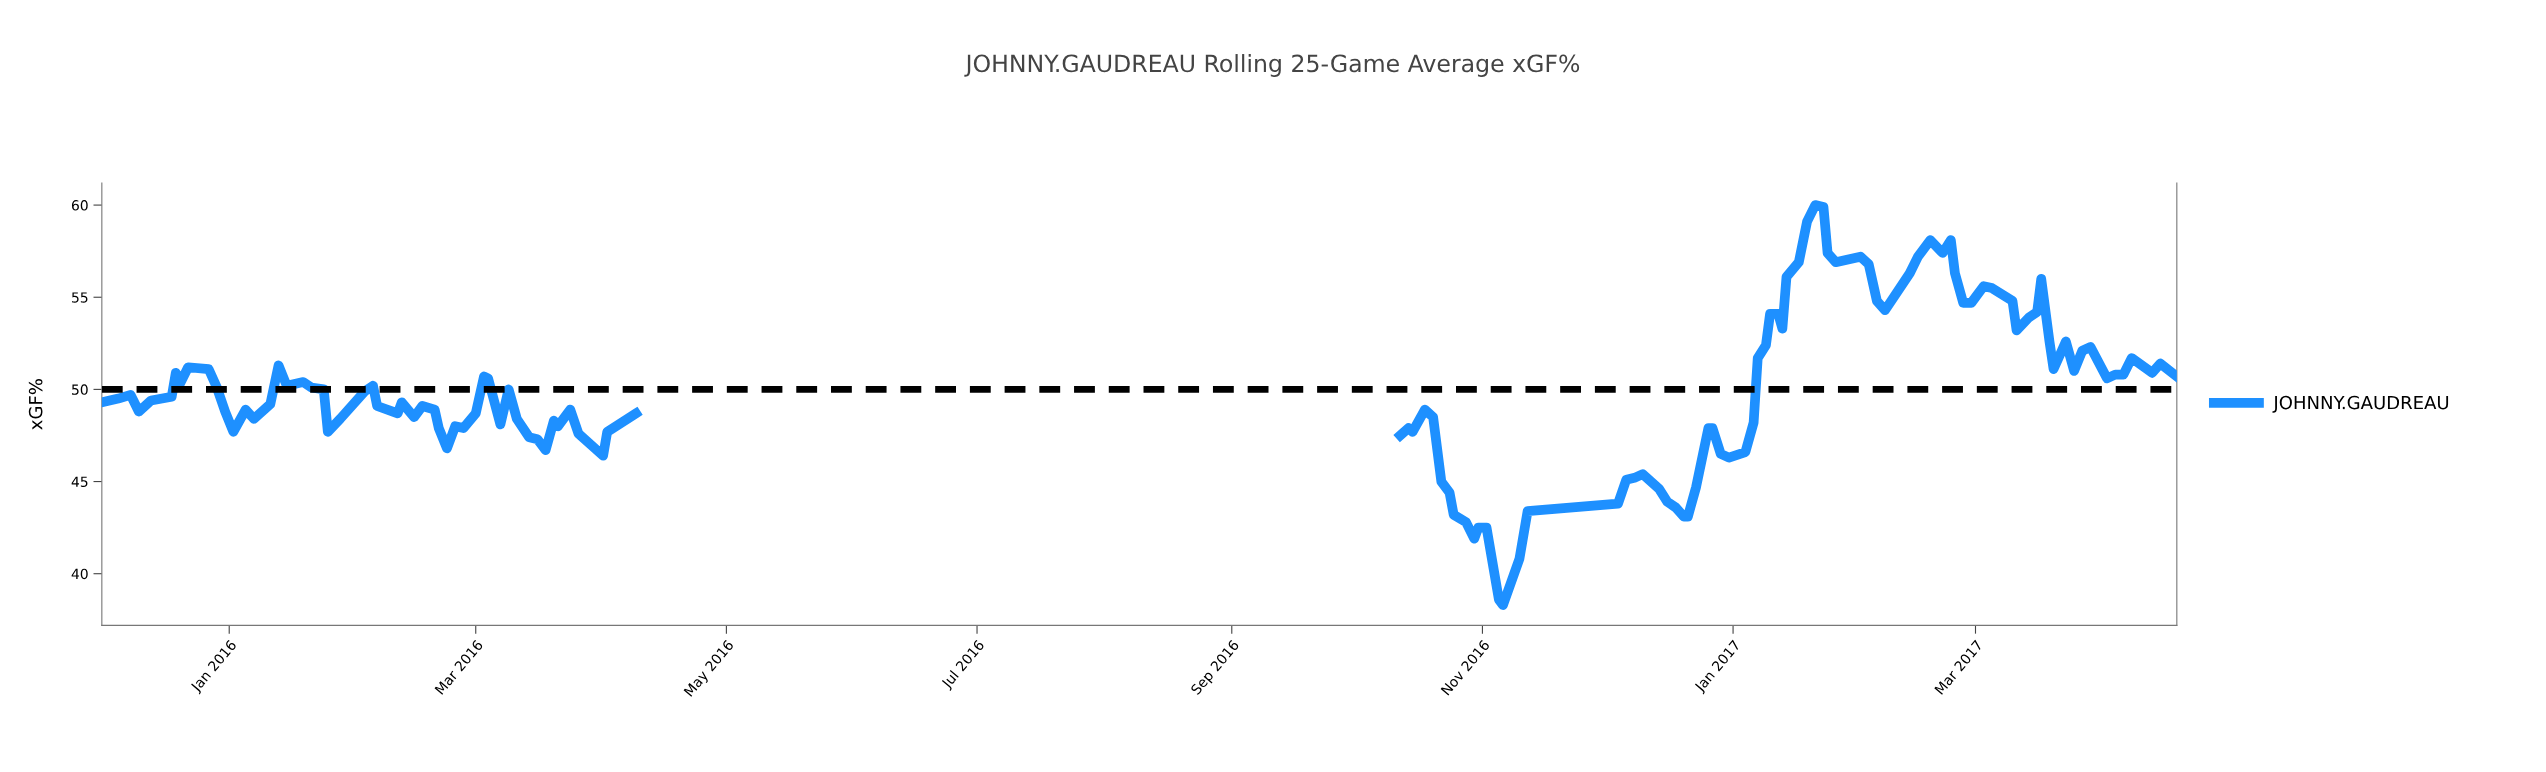 The image size is (2546, 772). What do you see at coordinates (2360, 404) in the screenshot?
I see `legend-label: JOHNNY.GAUDREAU` at bounding box center [2360, 404].